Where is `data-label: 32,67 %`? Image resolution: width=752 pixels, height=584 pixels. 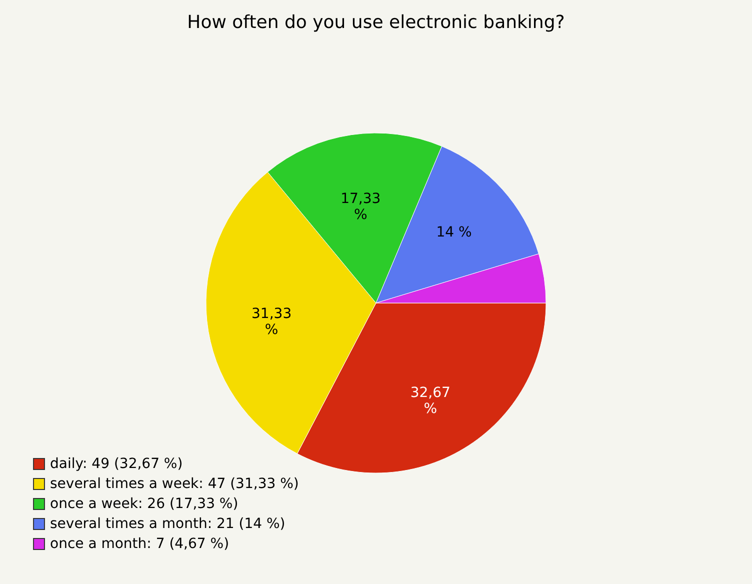
data-label: 32,67 % is located at coordinates (430, 400).